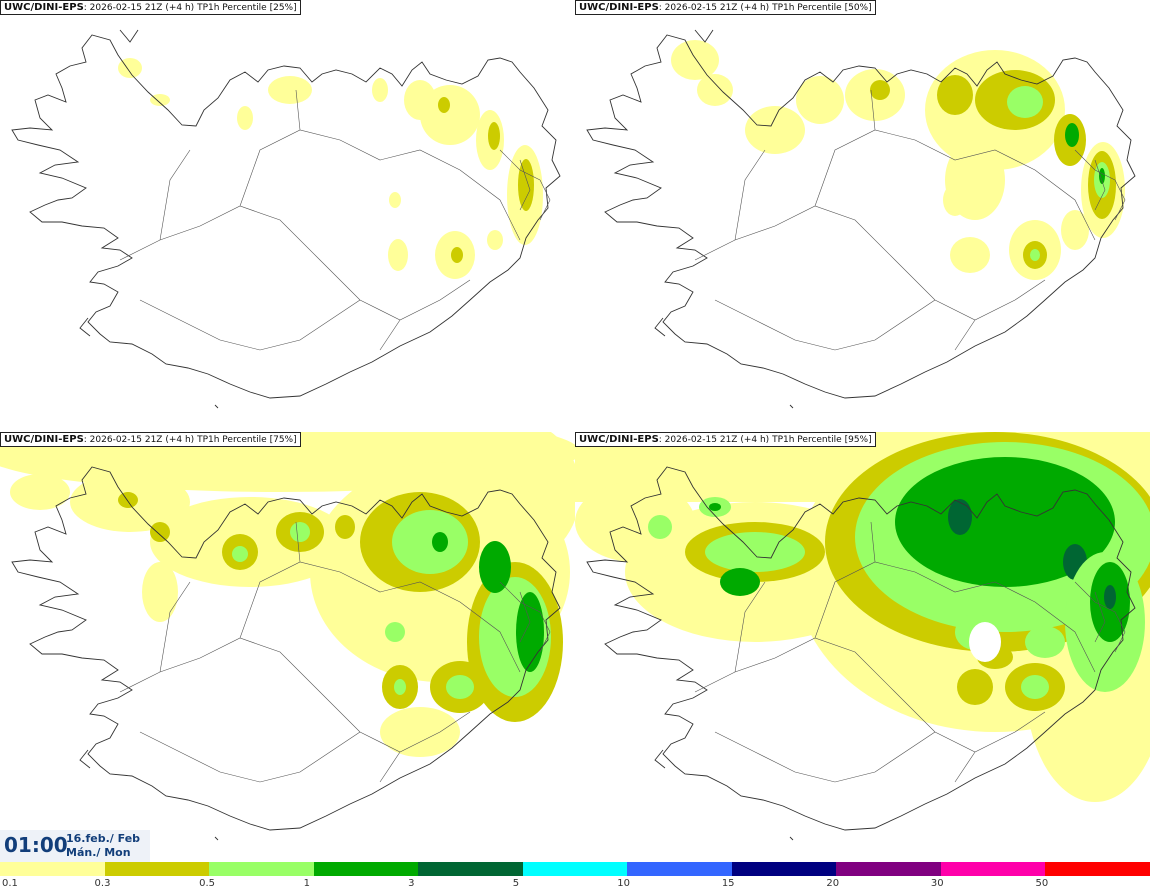  What do you see at coordinates (411, 883) in the screenshot?
I see `legend-label: 3` at bounding box center [411, 883].